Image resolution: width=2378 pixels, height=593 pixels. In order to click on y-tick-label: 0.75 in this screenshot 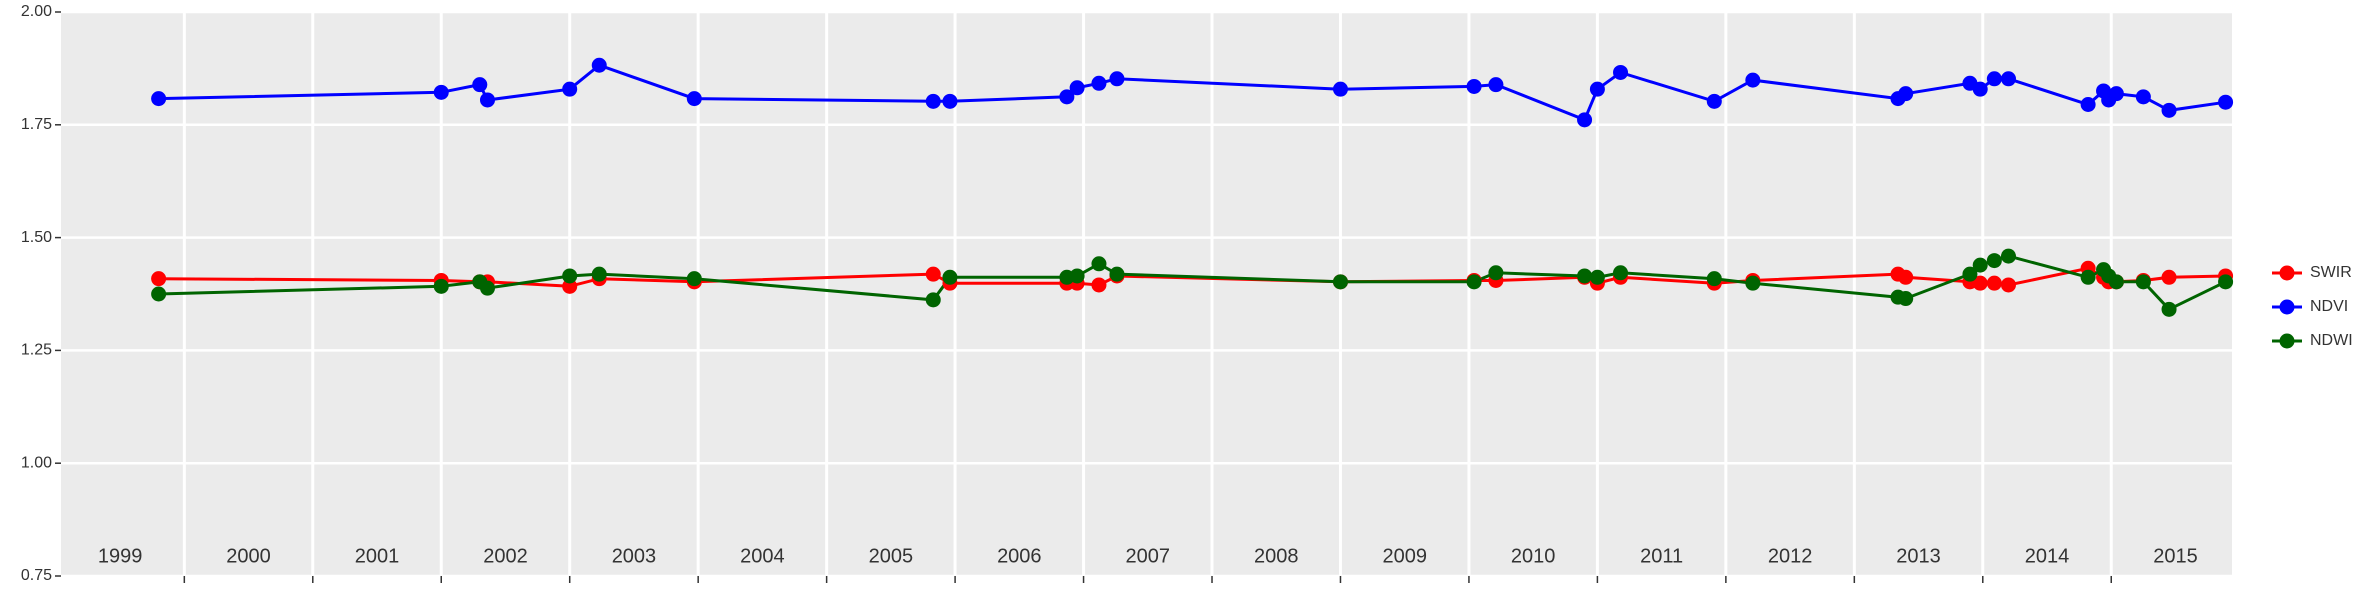, I will do `click(36, 575)`.